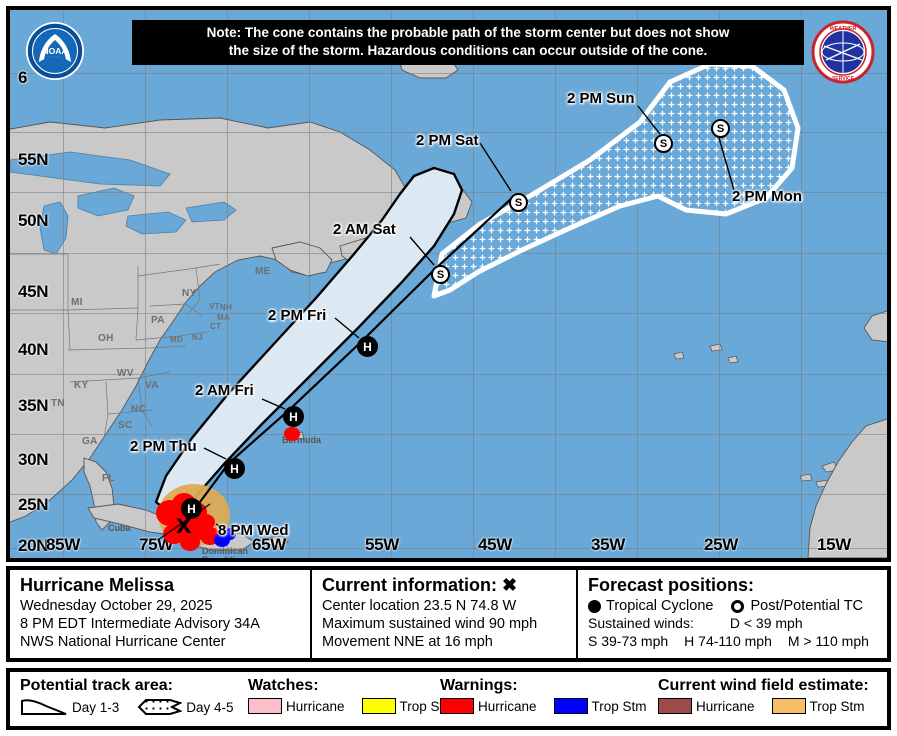 Image resolution: width=897 pixels, height=736 pixels. I want to click on state-label-mi: MI, so click(77, 302).